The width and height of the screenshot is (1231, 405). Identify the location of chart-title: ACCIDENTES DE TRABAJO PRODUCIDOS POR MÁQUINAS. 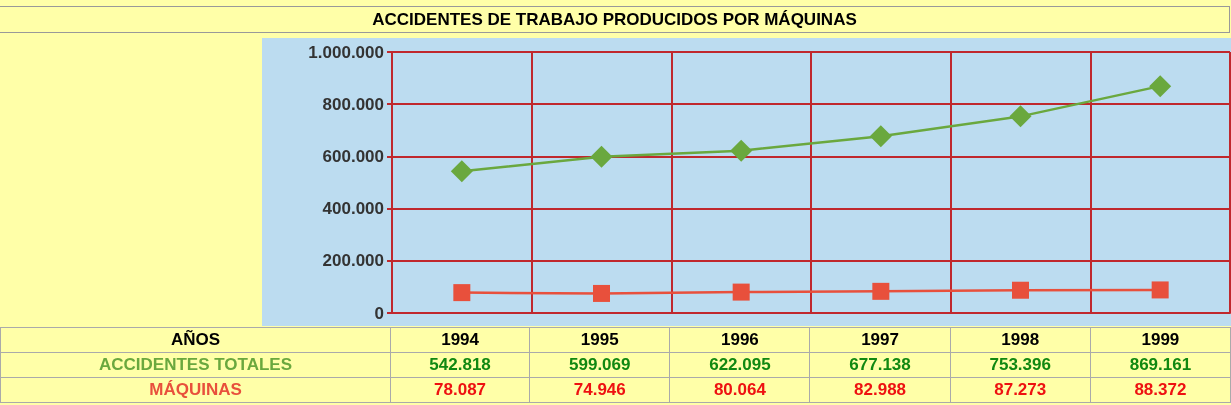
(615, 19).